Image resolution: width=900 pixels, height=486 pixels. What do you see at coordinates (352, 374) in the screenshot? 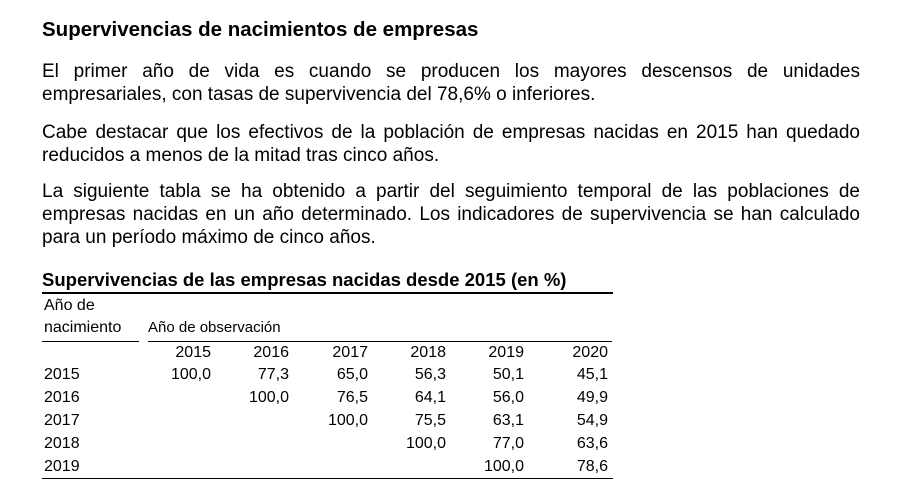
I see `table-cell: 65,0` at bounding box center [352, 374].